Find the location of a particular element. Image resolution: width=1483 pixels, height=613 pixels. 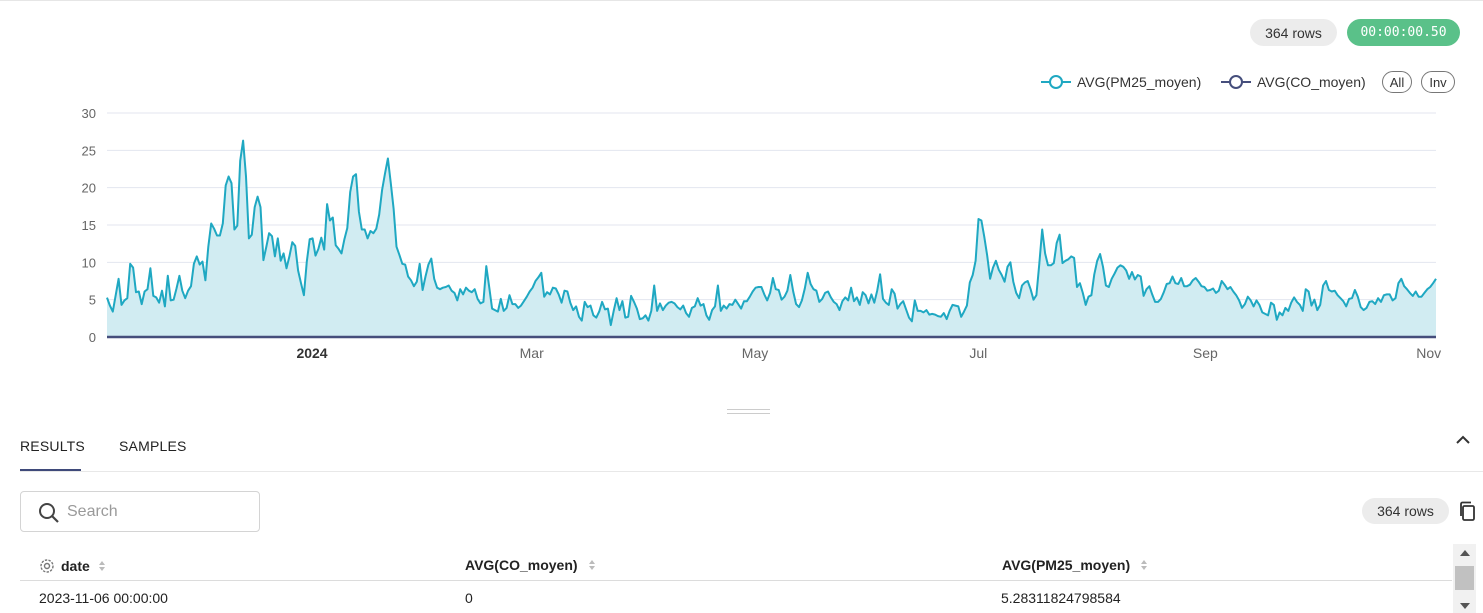

scroll-up-arrow-icon is located at coordinates (1465, 553).